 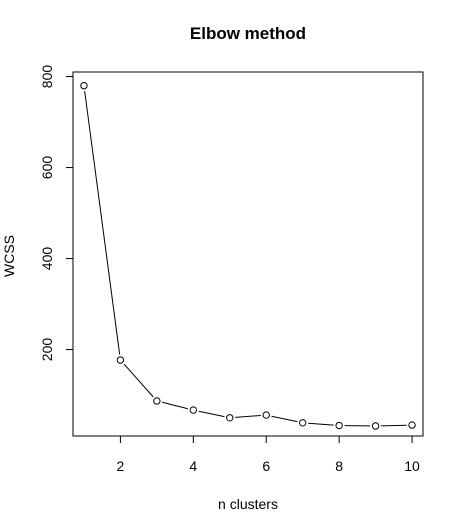 What do you see at coordinates (248, 33) in the screenshot?
I see `chart-title: Elbow method` at bounding box center [248, 33].